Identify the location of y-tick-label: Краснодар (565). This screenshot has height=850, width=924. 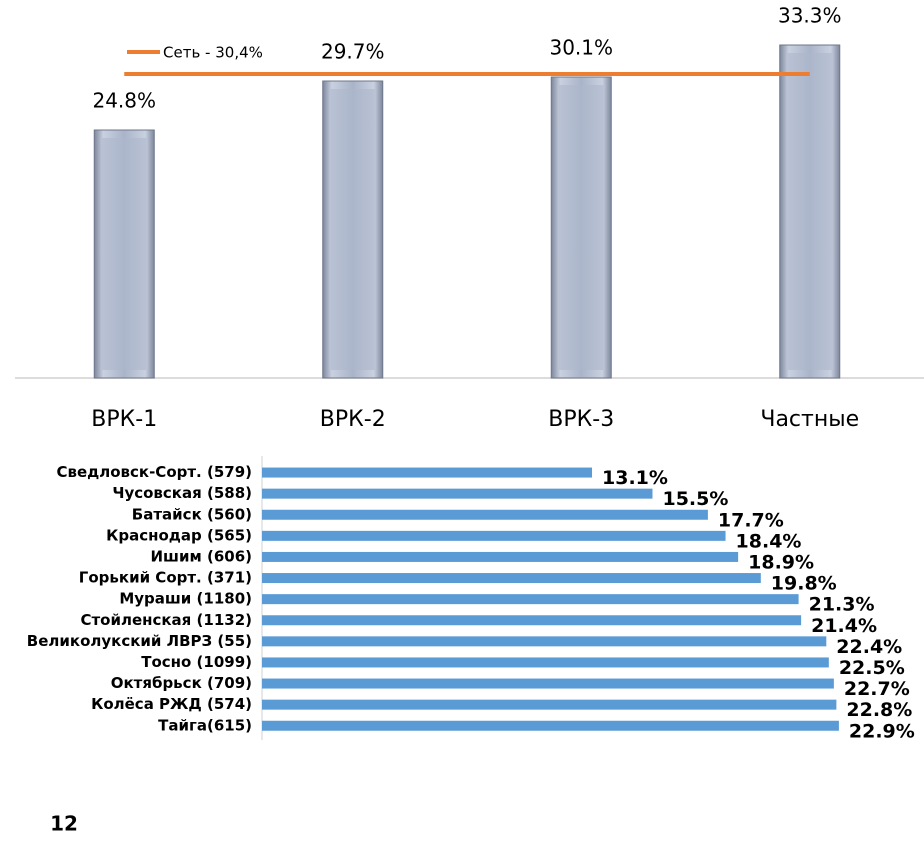
(179, 535).